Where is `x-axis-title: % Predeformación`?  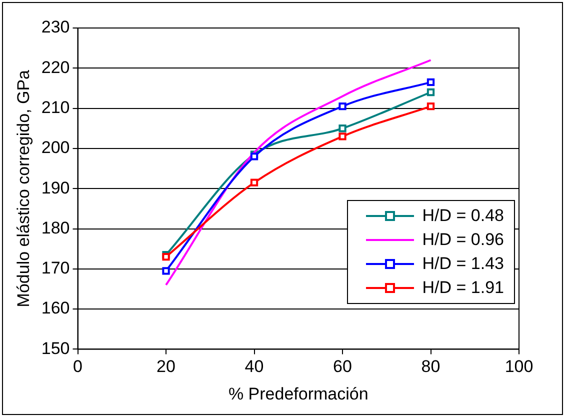
x-axis-title: % Predeformación is located at coordinates (298, 394).